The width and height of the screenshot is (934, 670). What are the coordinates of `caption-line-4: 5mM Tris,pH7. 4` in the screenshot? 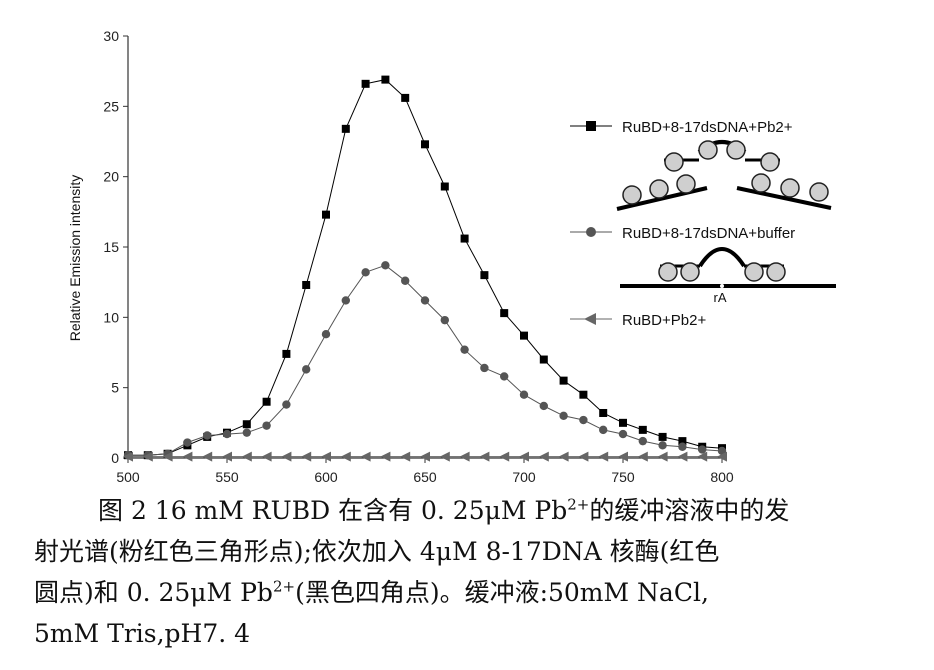 It's located at (142, 633).